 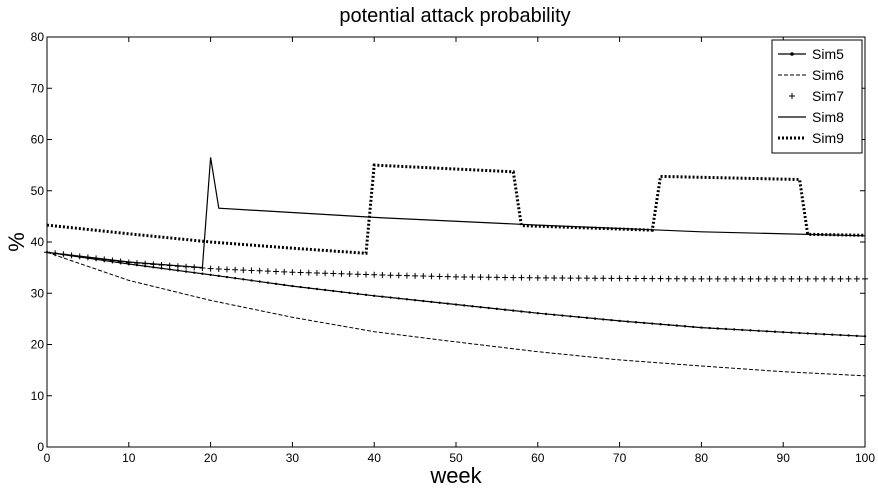 I want to click on x-tick-label: 30, so click(x=293, y=458).